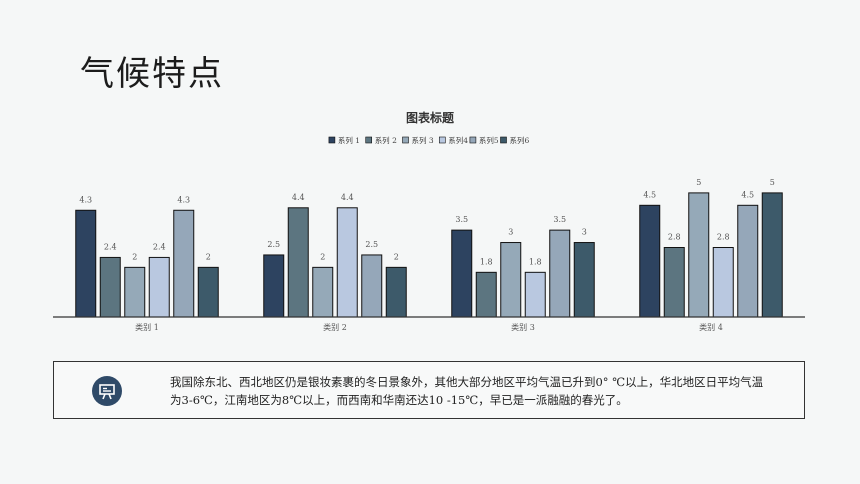 The image size is (860, 484). I want to click on data-label-2-6: 2, so click(396, 256).